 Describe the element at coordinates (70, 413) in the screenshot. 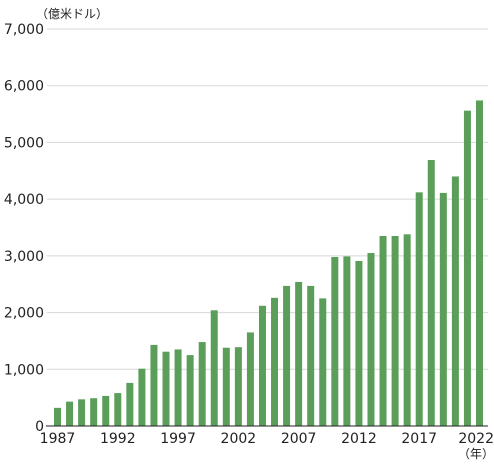

I see `bar-1988` at that location.